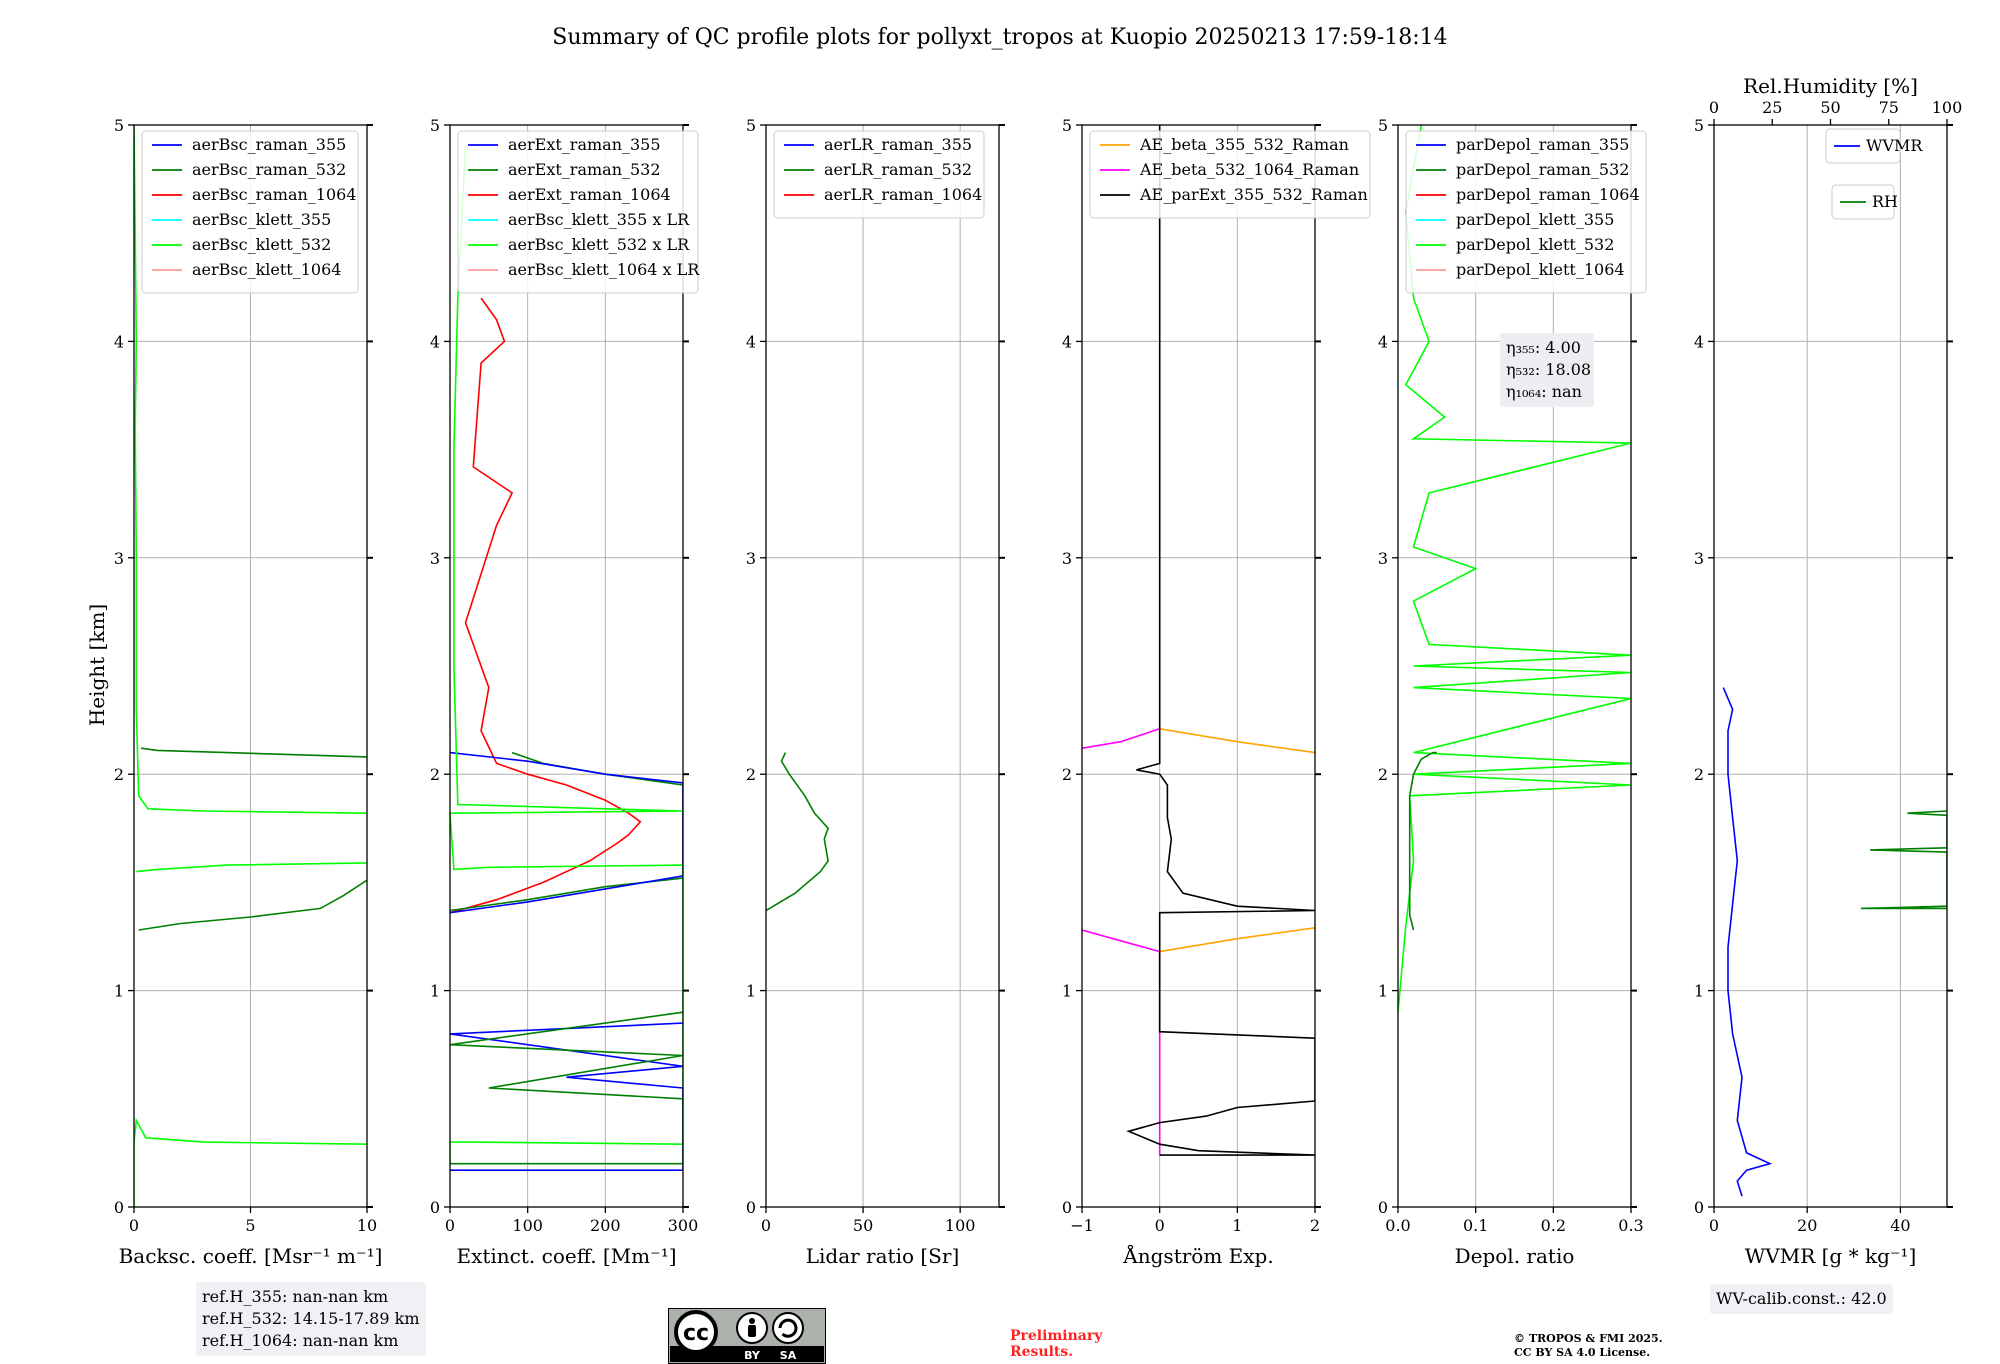 The height and width of the screenshot is (1364, 2000). Describe the element at coordinates (960, 1225) in the screenshot. I see `x-tick-label: 100` at that location.